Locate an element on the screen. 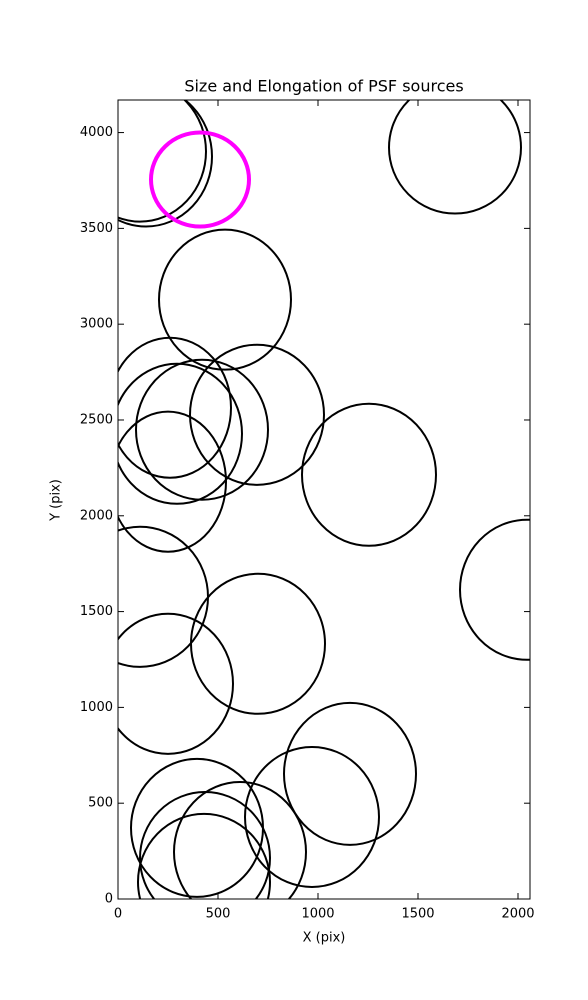 The image size is (588, 1000). y-axis-label: Y (pix) is located at coordinates (56, 500).